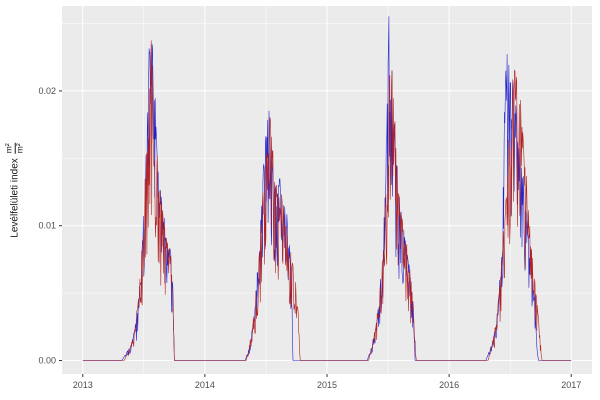  What do you see at coordinates (83, 385) in the screenshot?
I see `x-tick-label: 2013` at bounding box center [83, 385].